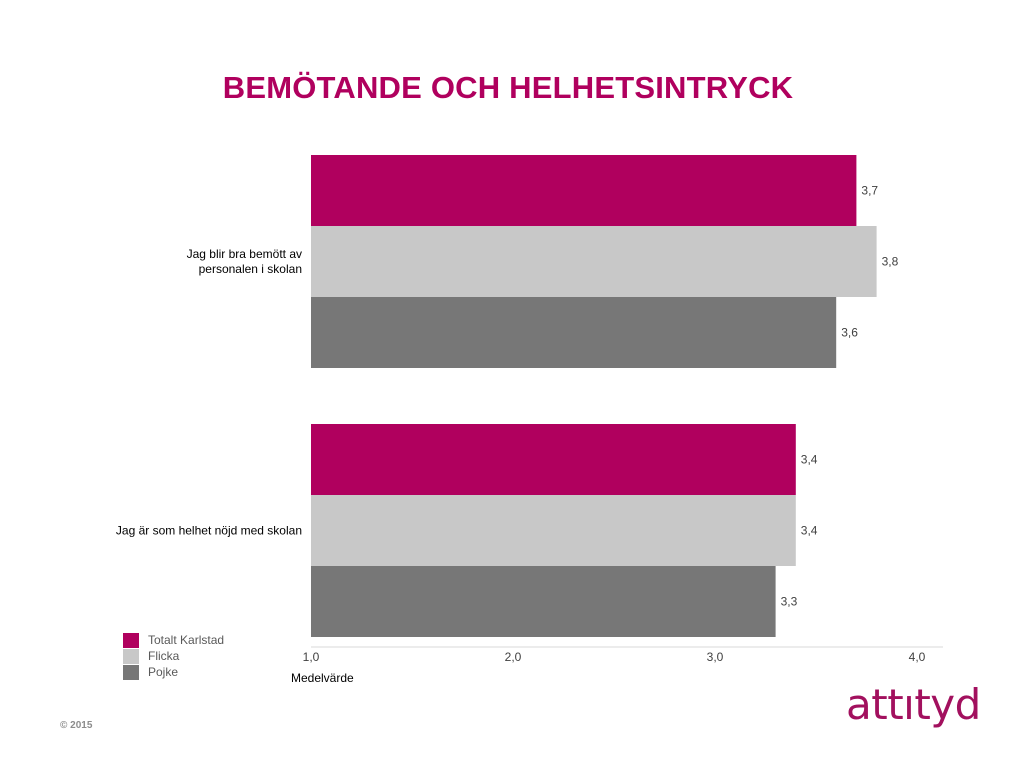 The image size is (1016, 763). What do you see at coordinates (584, 190) in the screenshot?
I see `bar-1-totalt-karlstad` at bounding box center [584, 190].